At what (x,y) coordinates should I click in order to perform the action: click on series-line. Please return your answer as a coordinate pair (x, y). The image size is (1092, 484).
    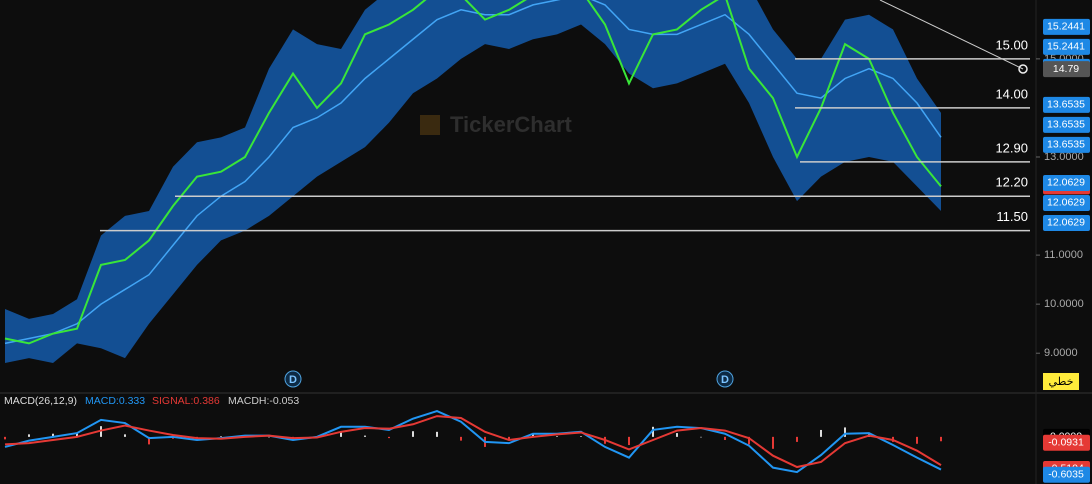
    Looking at the image, I should click on (473, 442).